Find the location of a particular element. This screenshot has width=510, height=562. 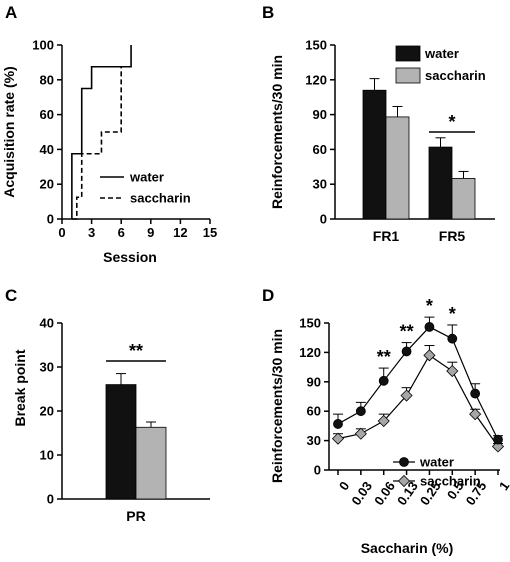

panel-d-legend-label-water: water is located at coordinates (436, 462).